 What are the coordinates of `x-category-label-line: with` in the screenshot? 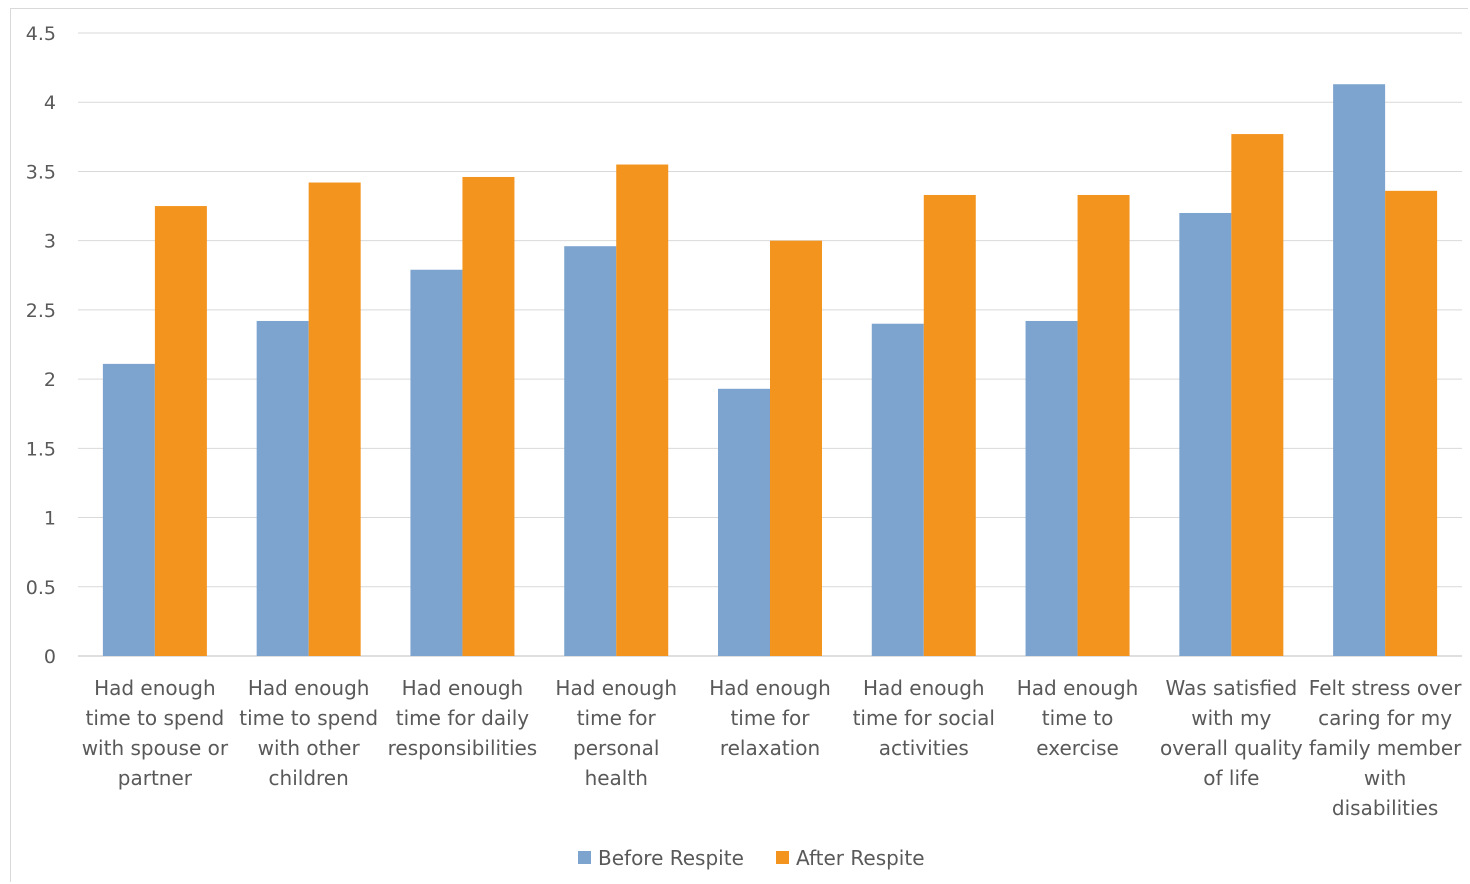 It's located at (1385, 778).